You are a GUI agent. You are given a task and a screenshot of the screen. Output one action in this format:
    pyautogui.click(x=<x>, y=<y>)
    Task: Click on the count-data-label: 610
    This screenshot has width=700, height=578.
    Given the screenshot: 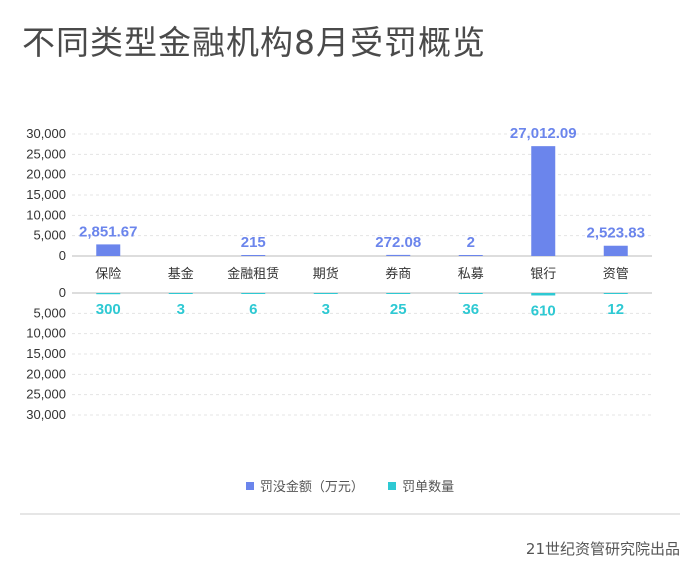 What is the action you would take?
    pyautogui.click(x=543, y=310)
    